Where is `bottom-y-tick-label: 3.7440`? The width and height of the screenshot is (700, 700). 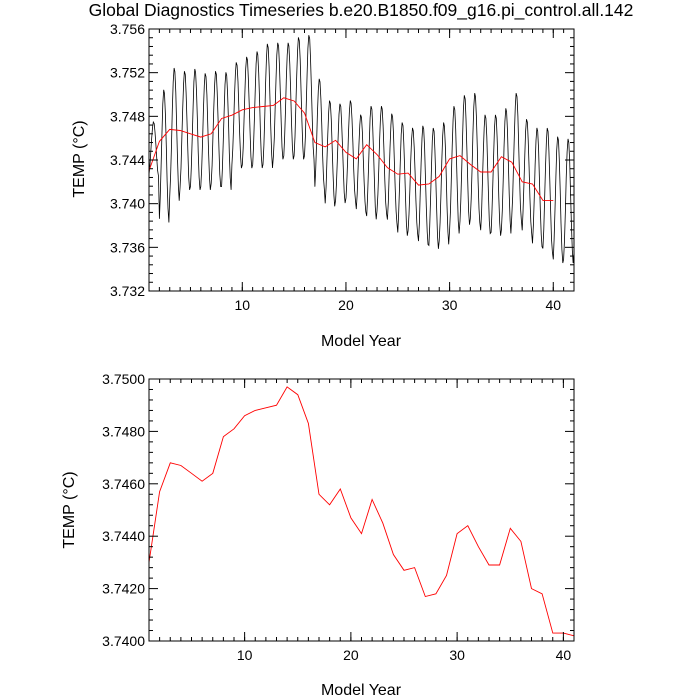 bottom-y-tick-label: 3.7440 is located at coordinates (123, 536).